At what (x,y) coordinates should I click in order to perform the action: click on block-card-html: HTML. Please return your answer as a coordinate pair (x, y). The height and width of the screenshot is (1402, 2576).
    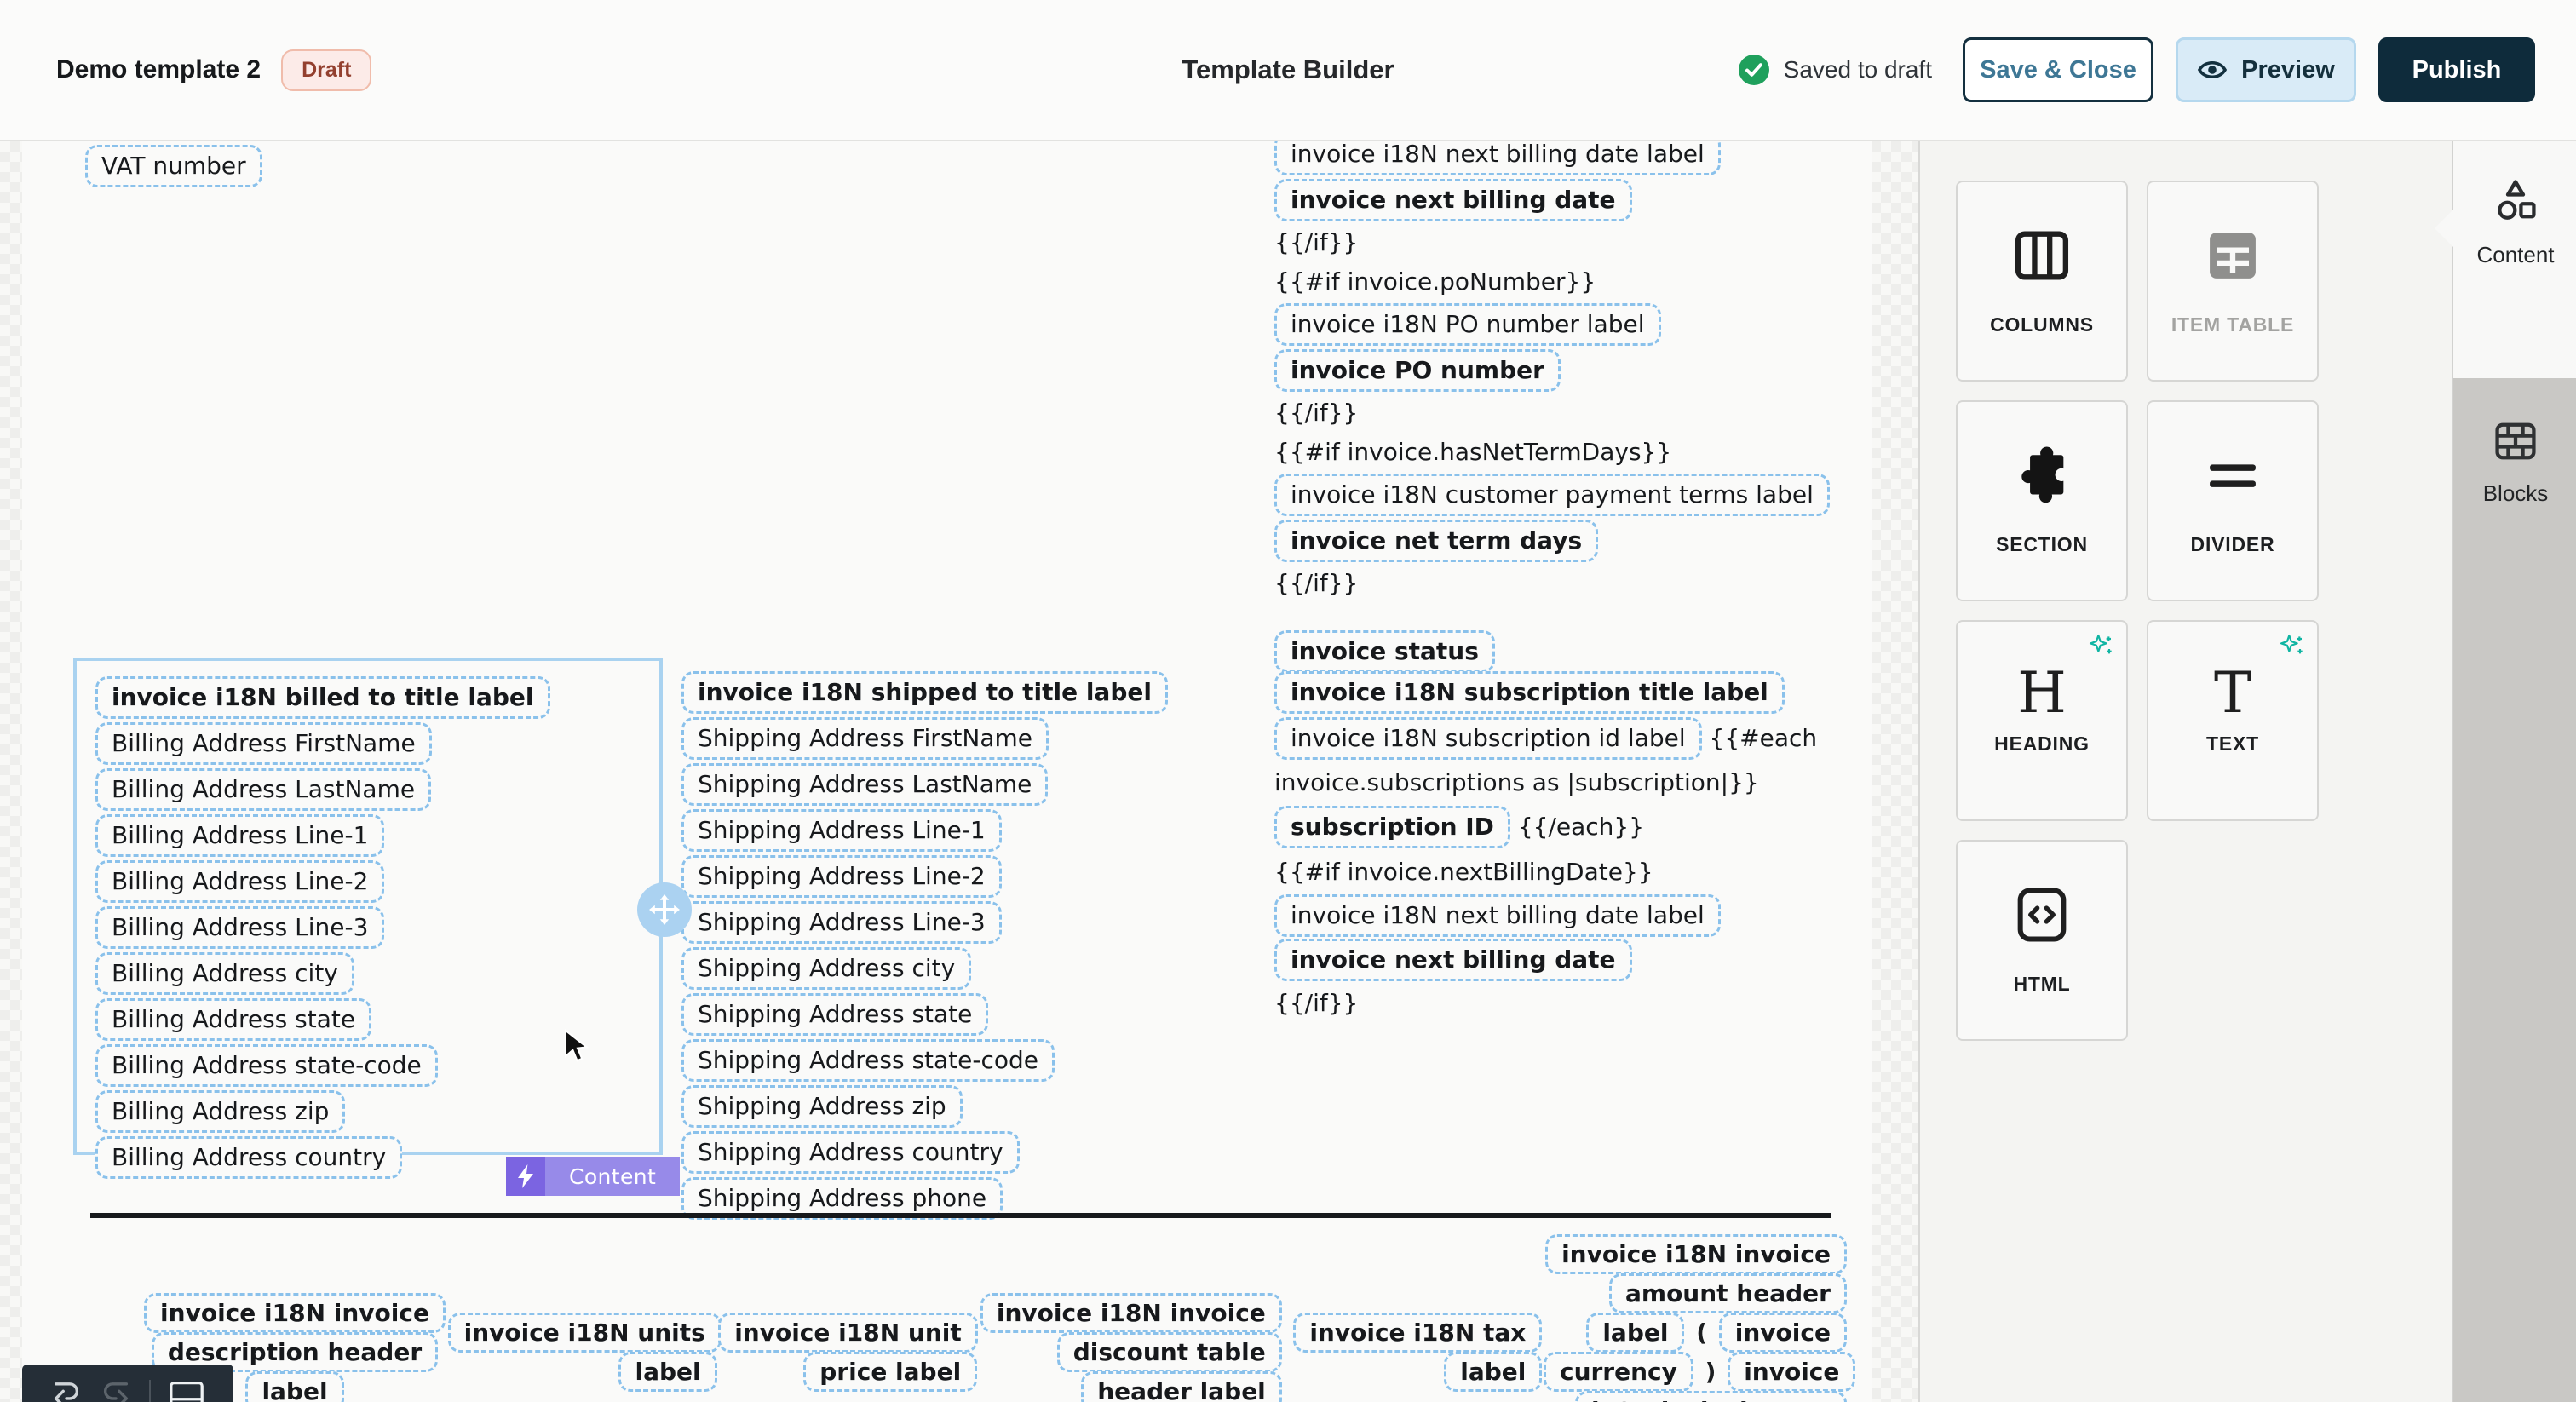
    Looking at the image, I should click on (2042, 940).